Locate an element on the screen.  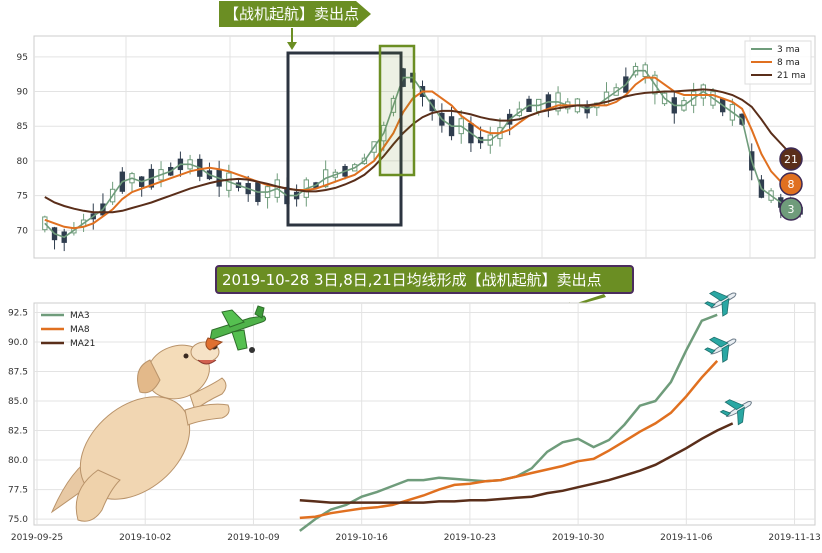
bottom-y-tick-labels: 75.0 77.5 80.0 82.5 85.0 87.5 90.0 92.5 is located at coordinates (18, 416).